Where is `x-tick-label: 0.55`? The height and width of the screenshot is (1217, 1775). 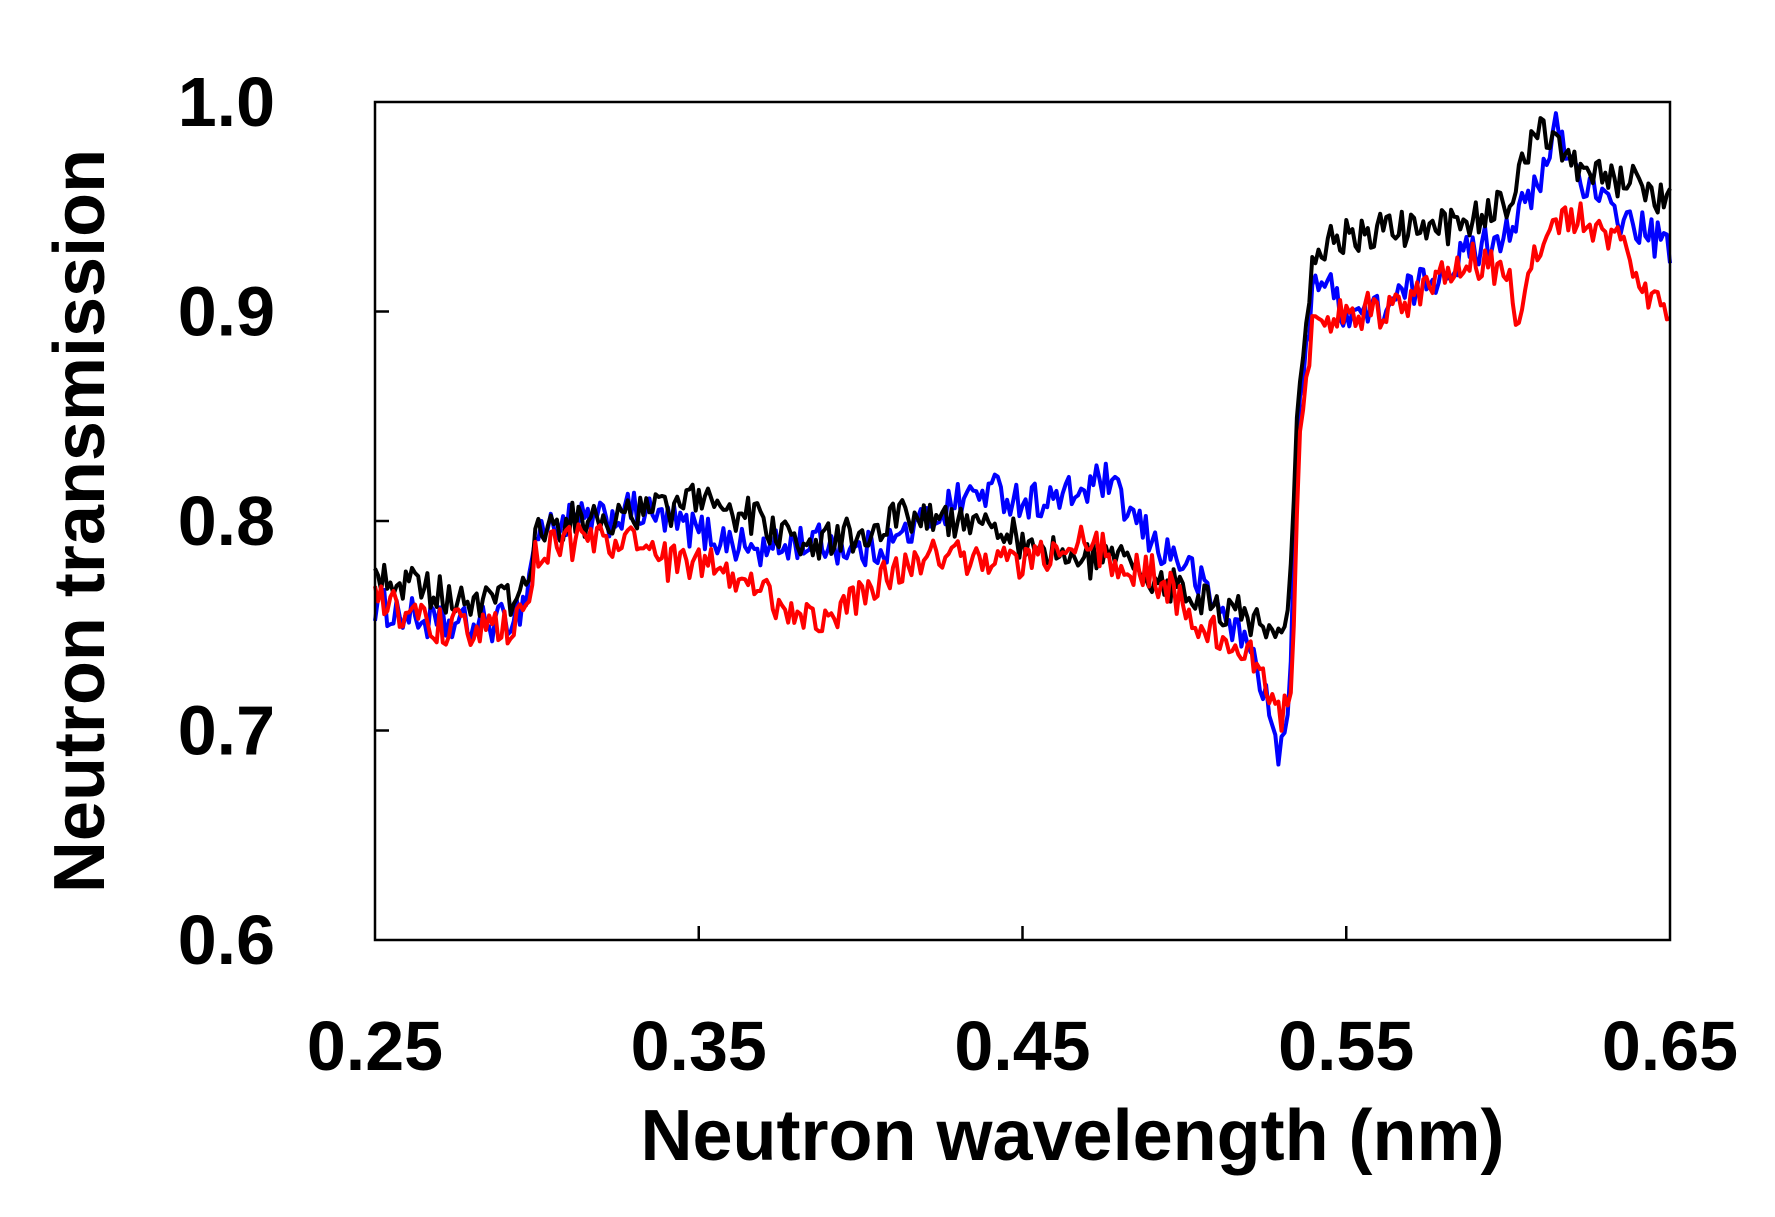 x-tick-label: 0.55 is located at coordinates (1346, 1046).